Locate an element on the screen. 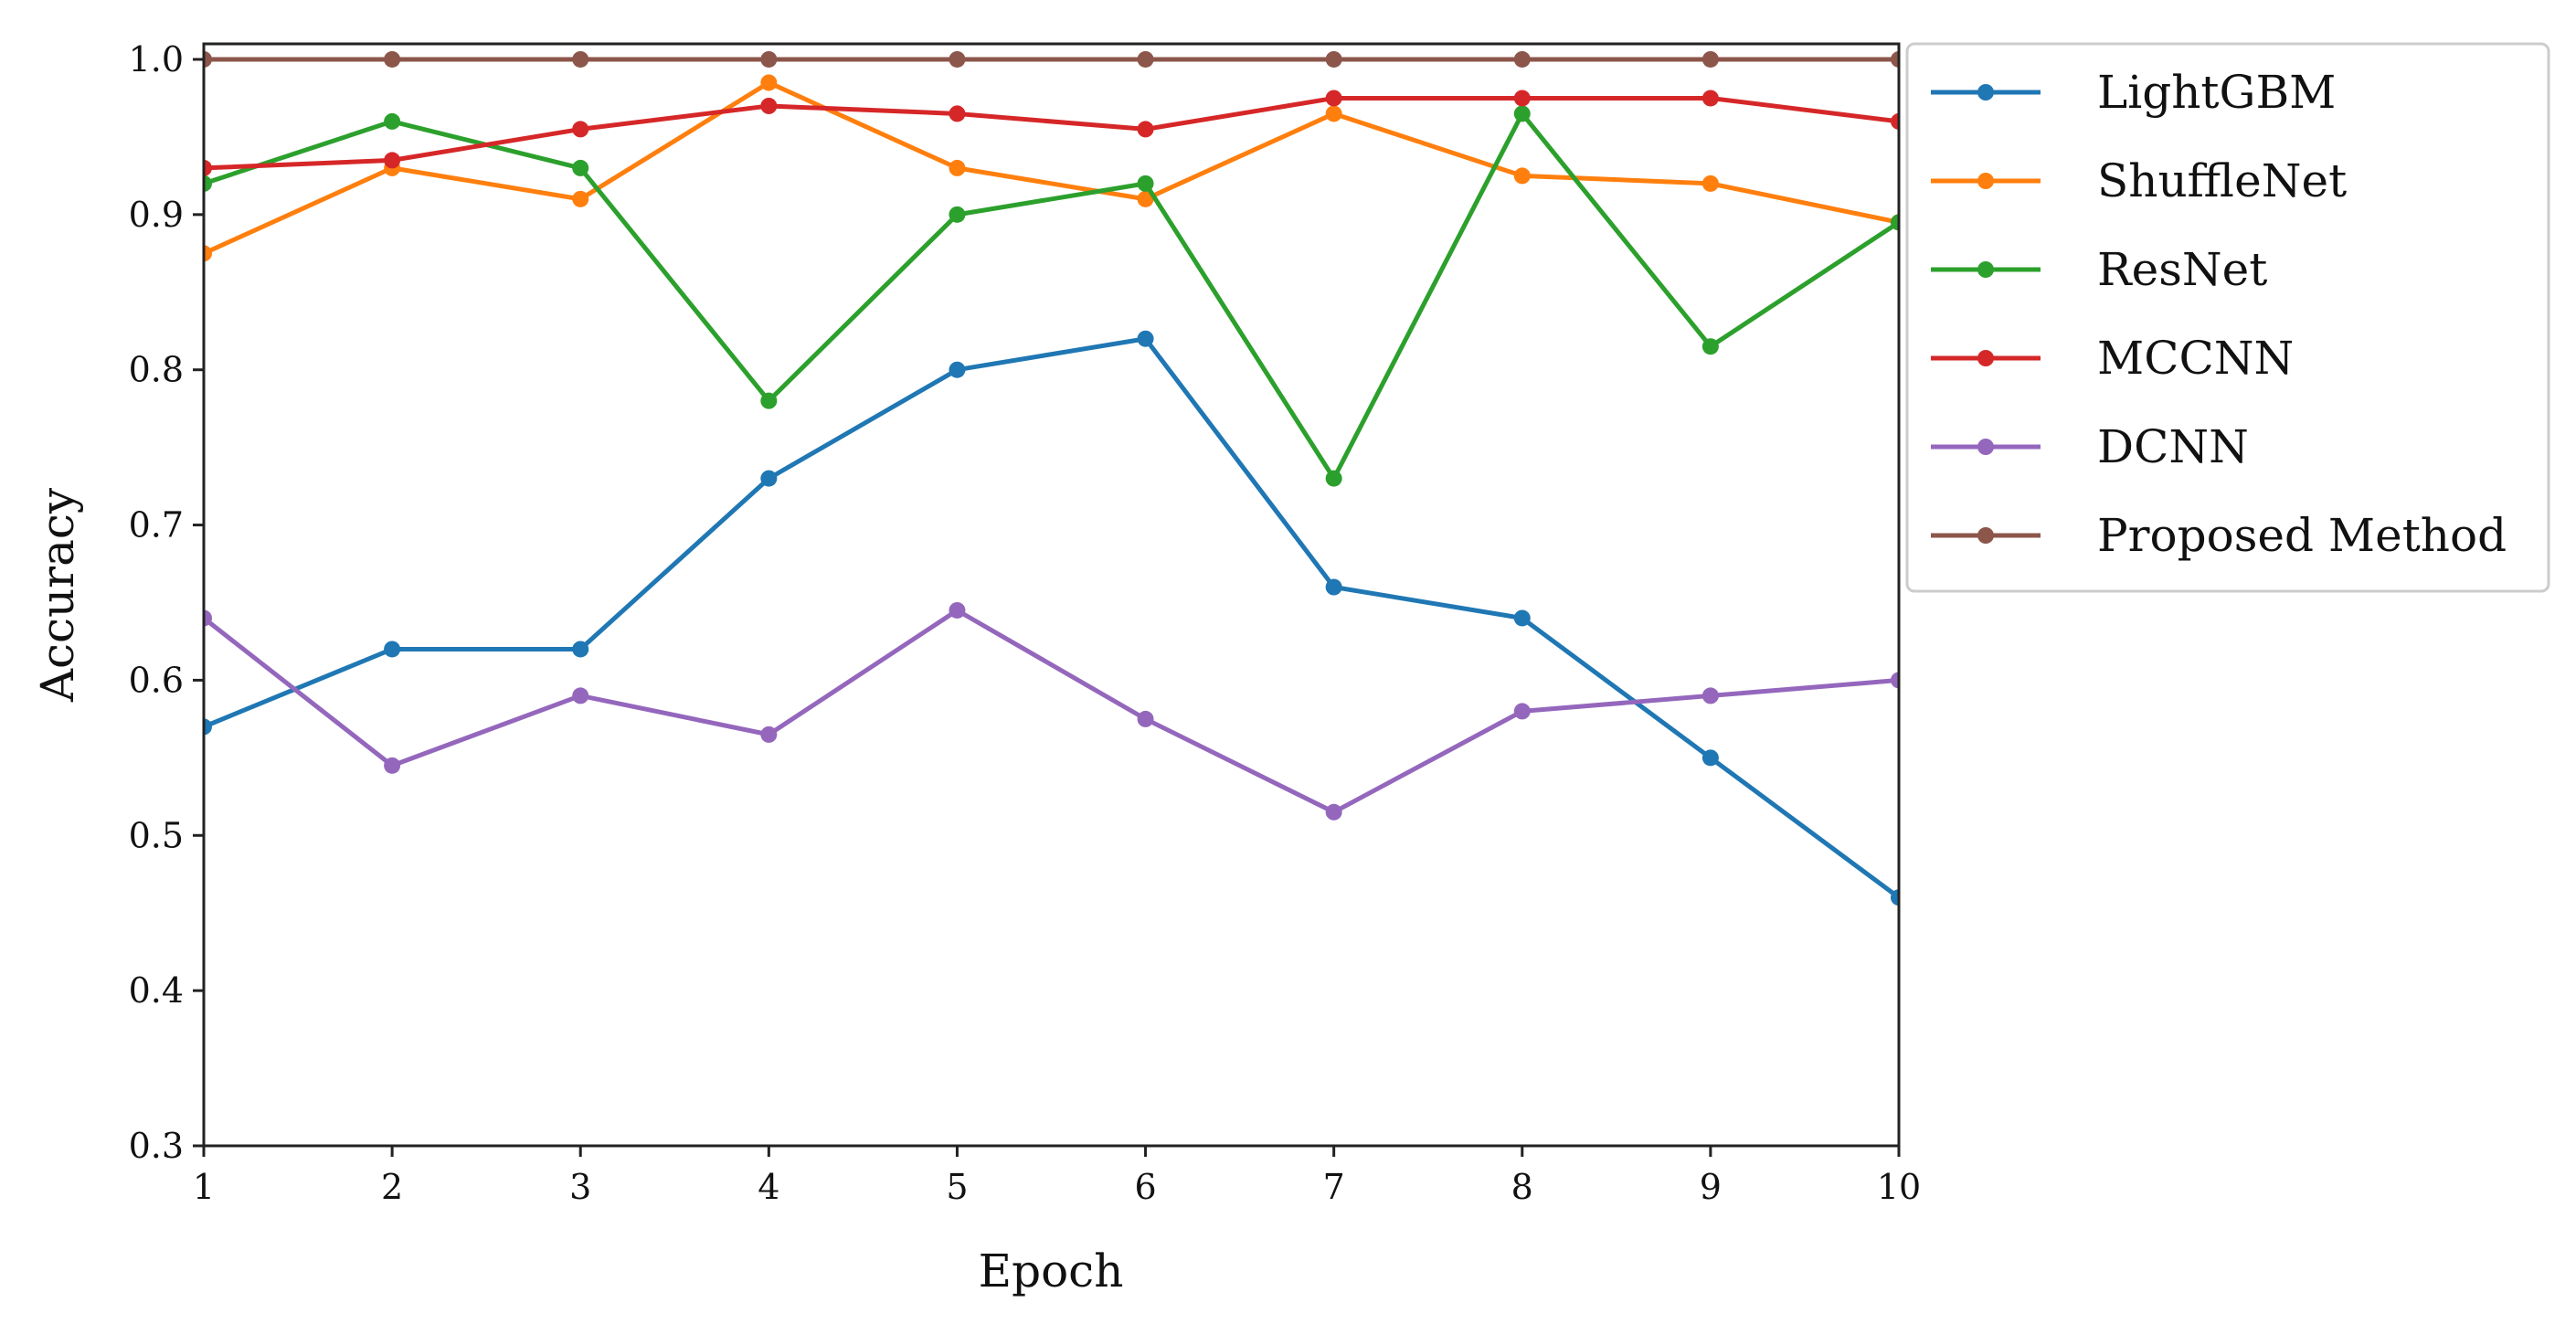  y-tick-label: 0.7 is located at coordinates (156, 525).